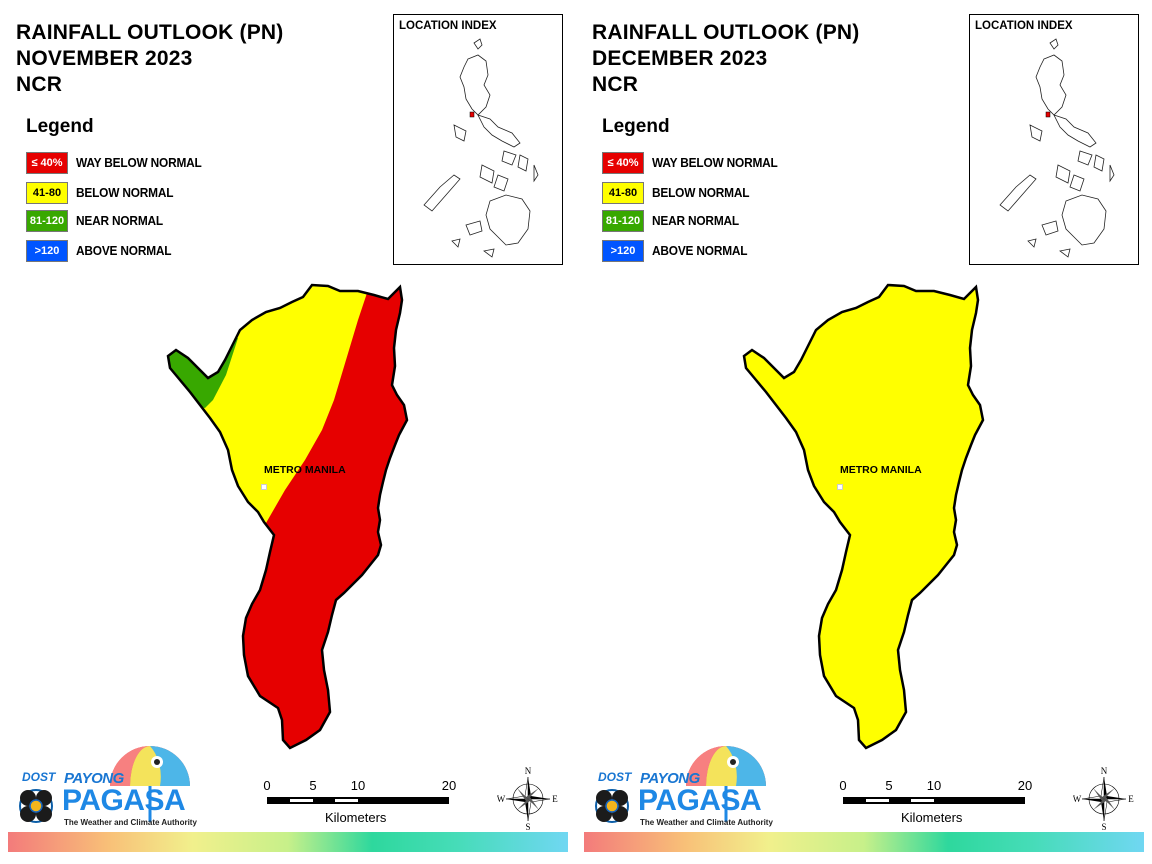 This screenshot has width=1152, height=864. I want to click on map-title: RAINFALL OUTLOOK (PN) DECEMBER 2023 NCR, so click(725, 59).